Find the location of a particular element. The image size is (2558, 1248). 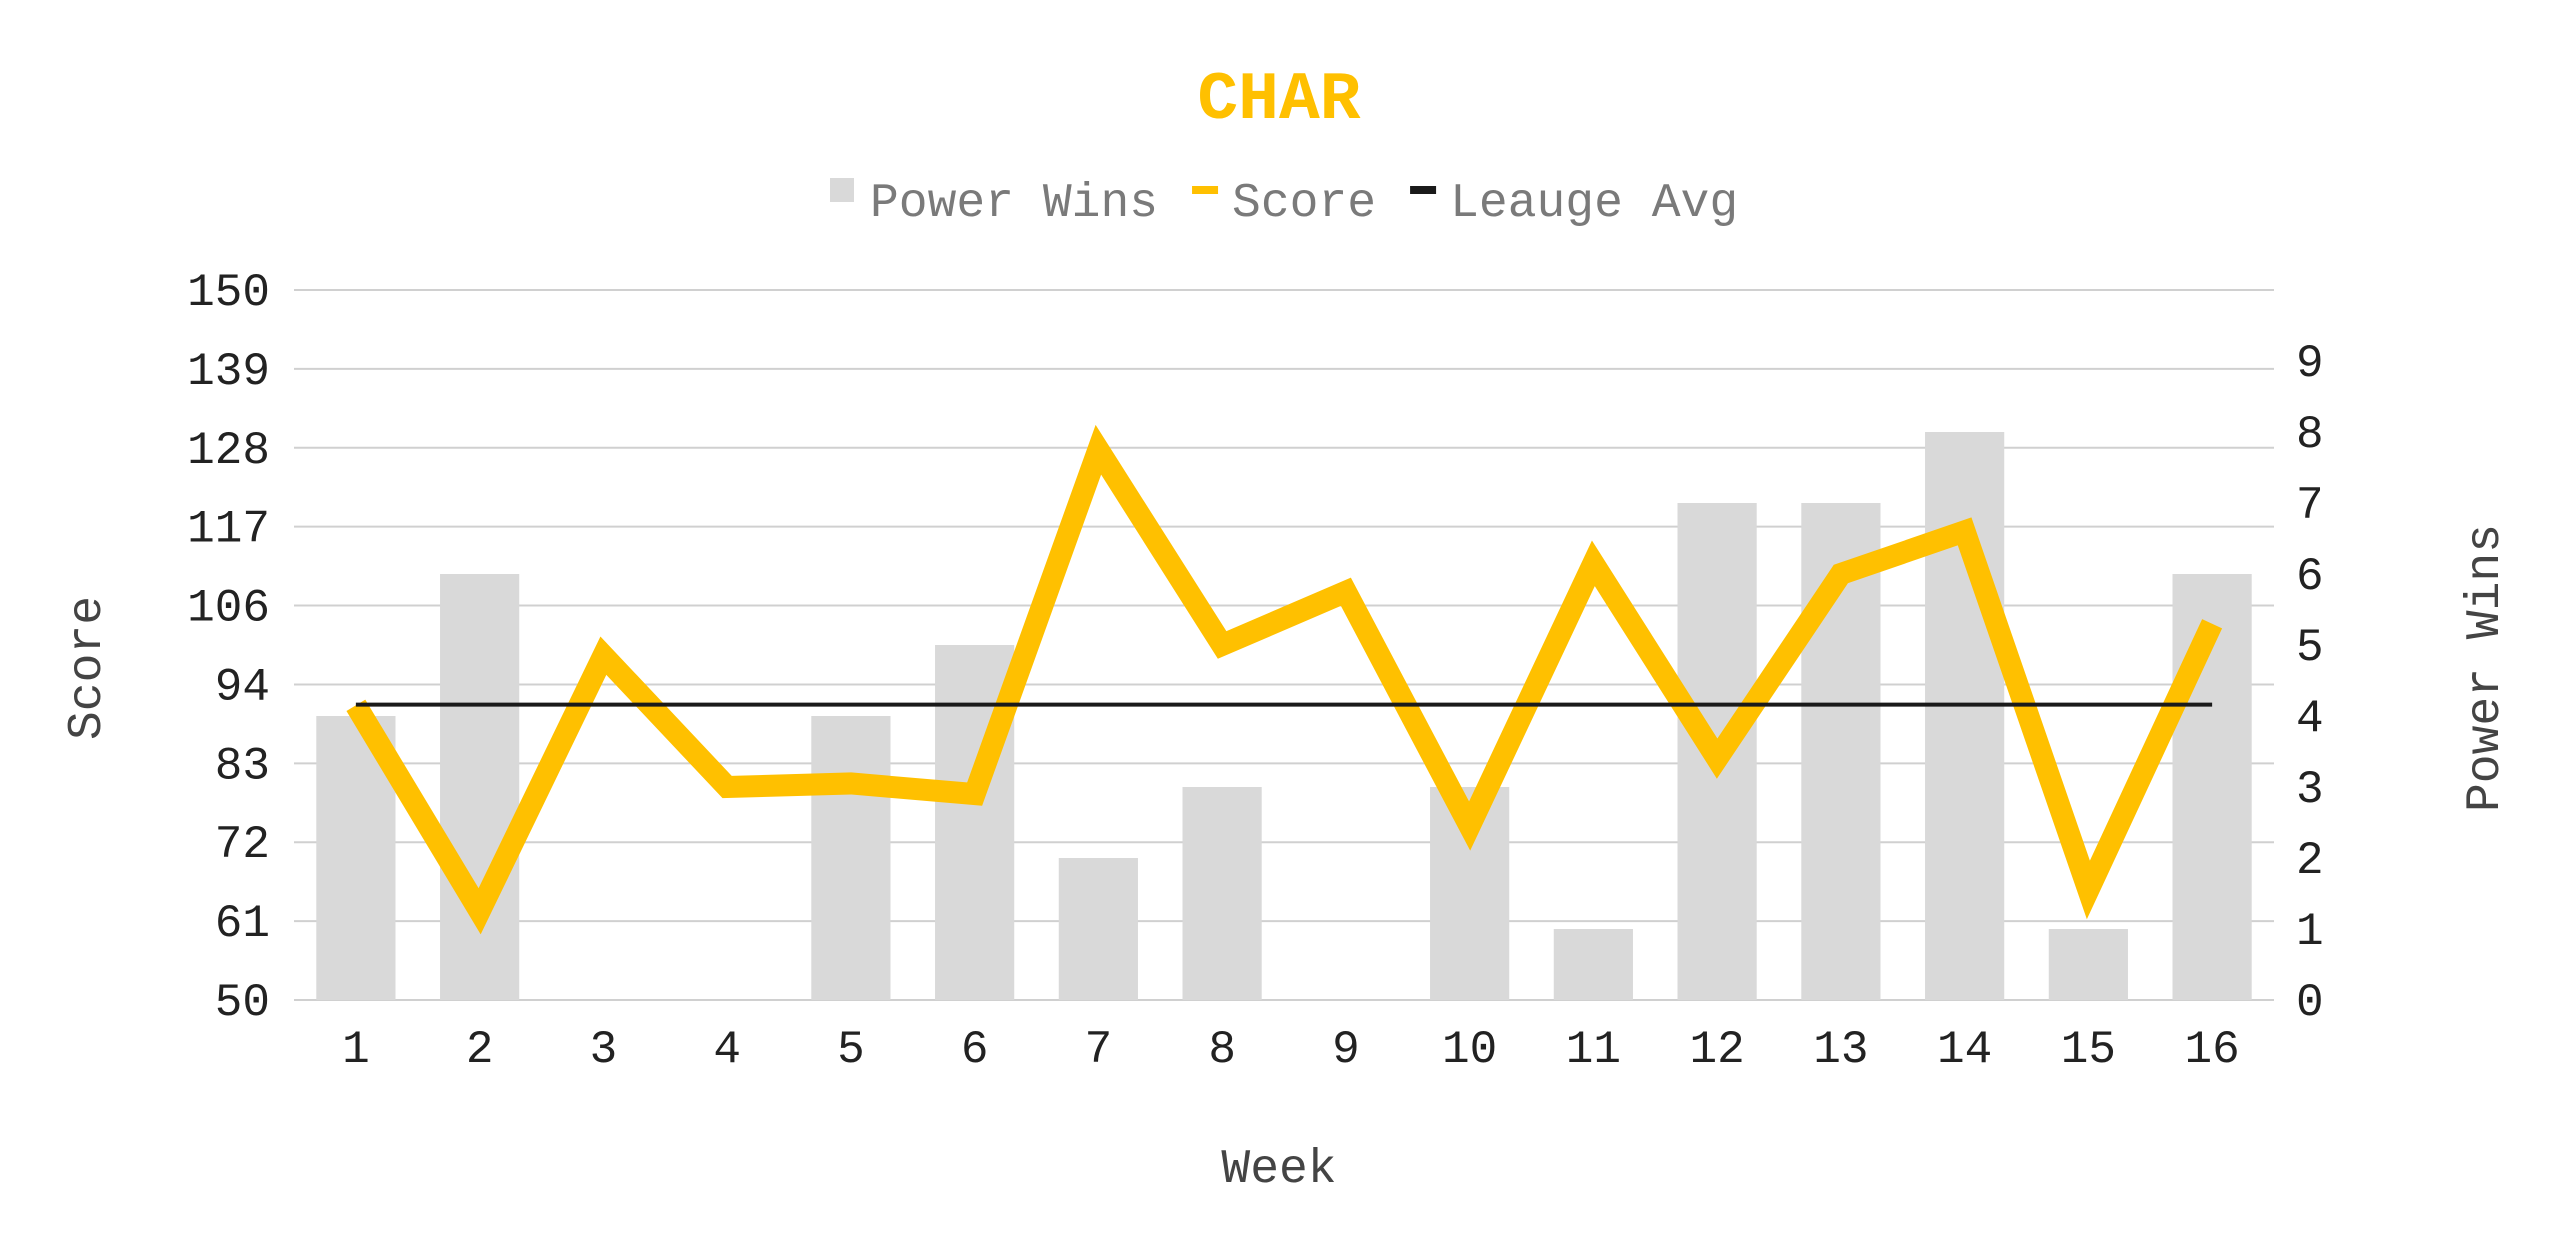

y-tick-label: 117 is located at coordinates (228, 530).